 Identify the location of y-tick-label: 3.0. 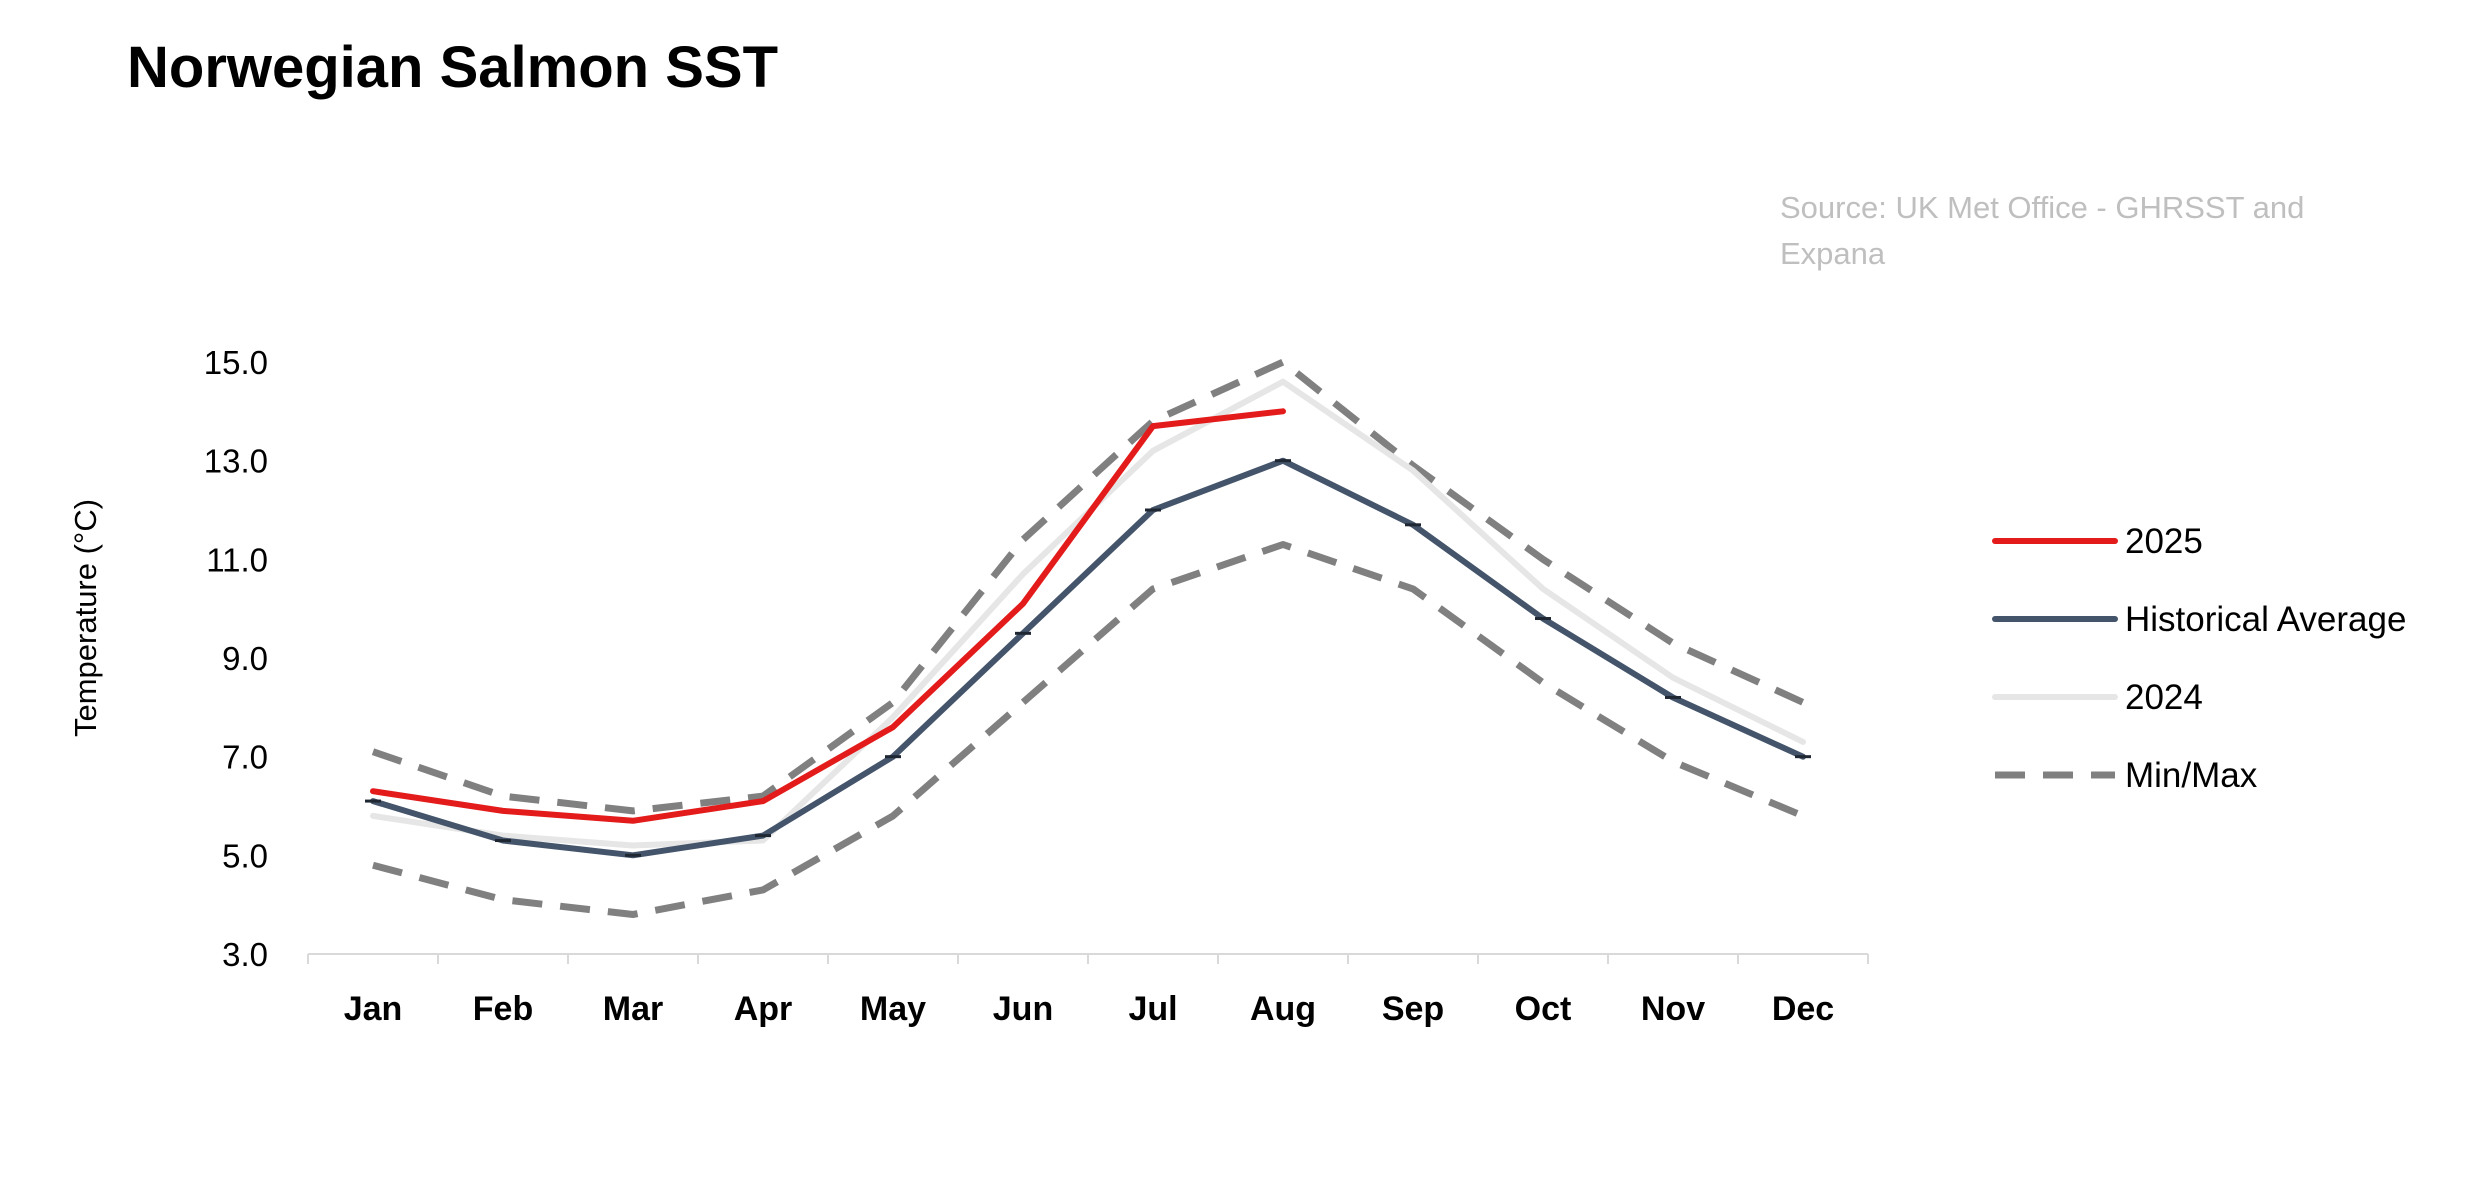
(245, 954).